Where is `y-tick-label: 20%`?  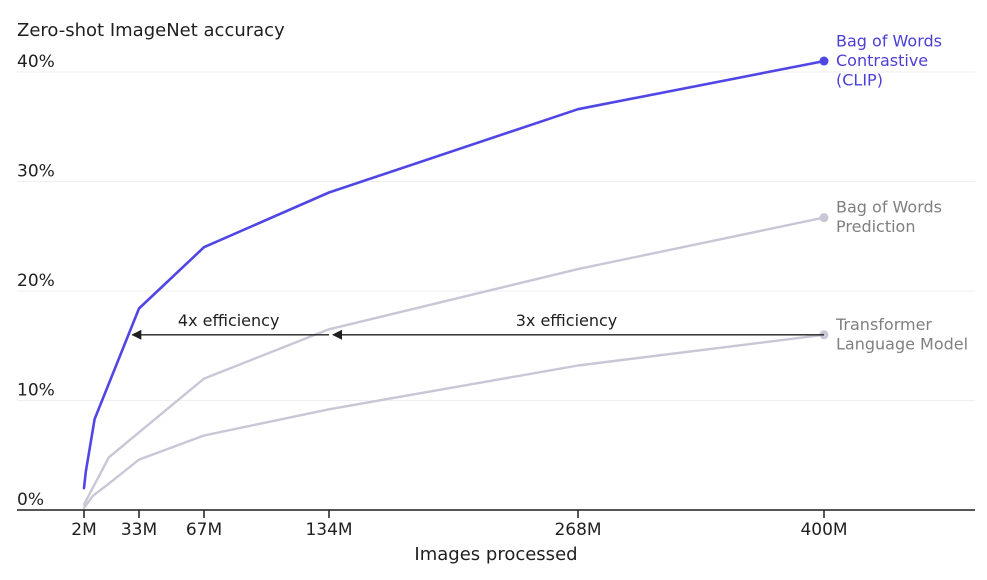
y-tick-label: 20% is located at coordinates (36, 281).